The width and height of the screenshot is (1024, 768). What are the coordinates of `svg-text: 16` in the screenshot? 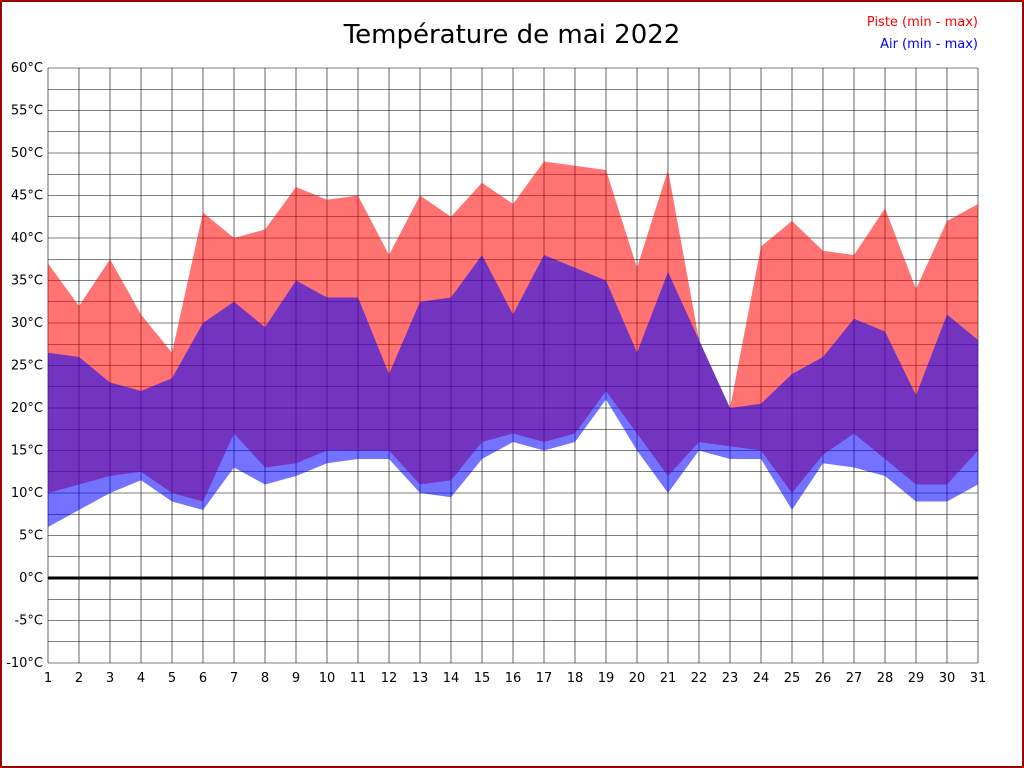 It's located at (513, 678).